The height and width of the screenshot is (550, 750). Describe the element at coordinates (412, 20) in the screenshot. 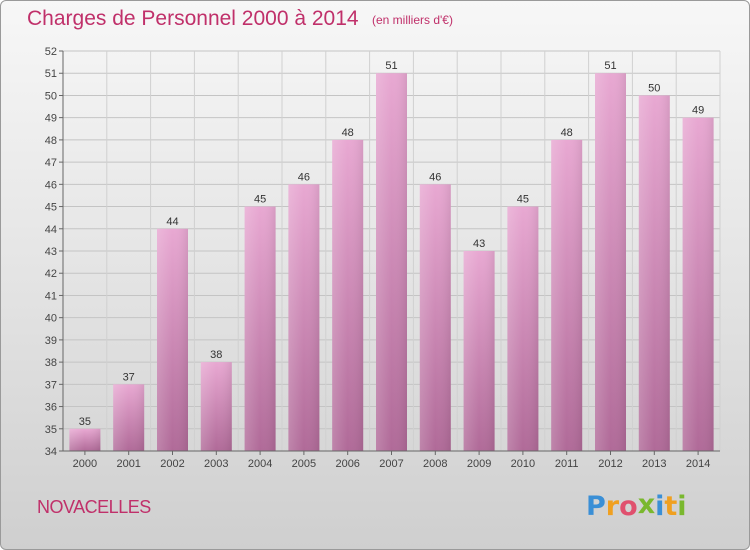

I see `chart-subtitle: (en milliers d'€)` at that location.